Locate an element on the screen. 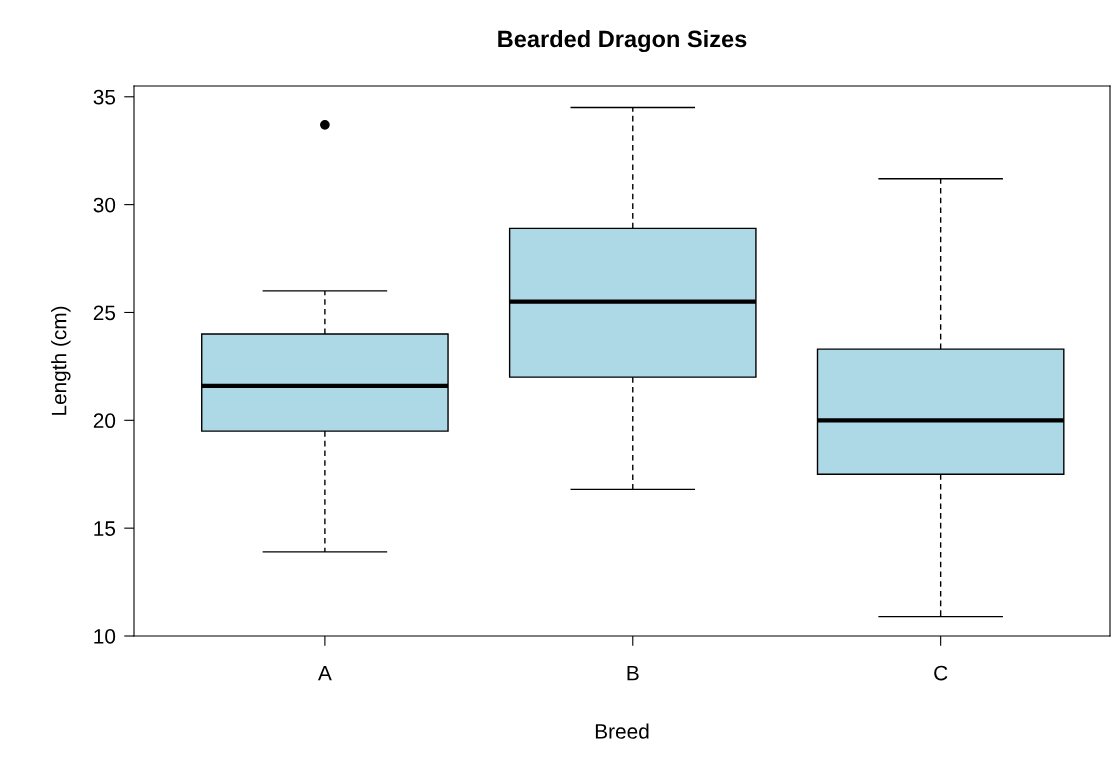  x-axis-title: Breed is located at coordinates (622, 731).